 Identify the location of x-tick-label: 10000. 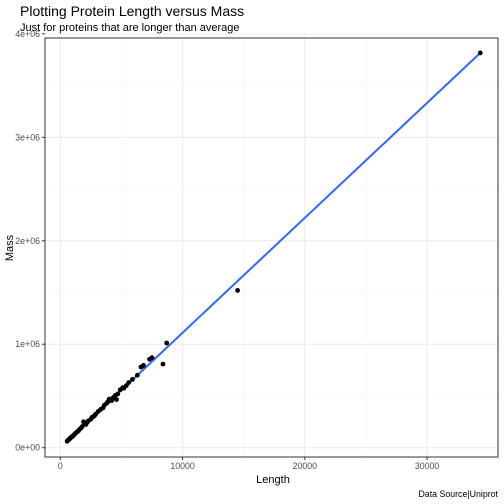
(182, 466).